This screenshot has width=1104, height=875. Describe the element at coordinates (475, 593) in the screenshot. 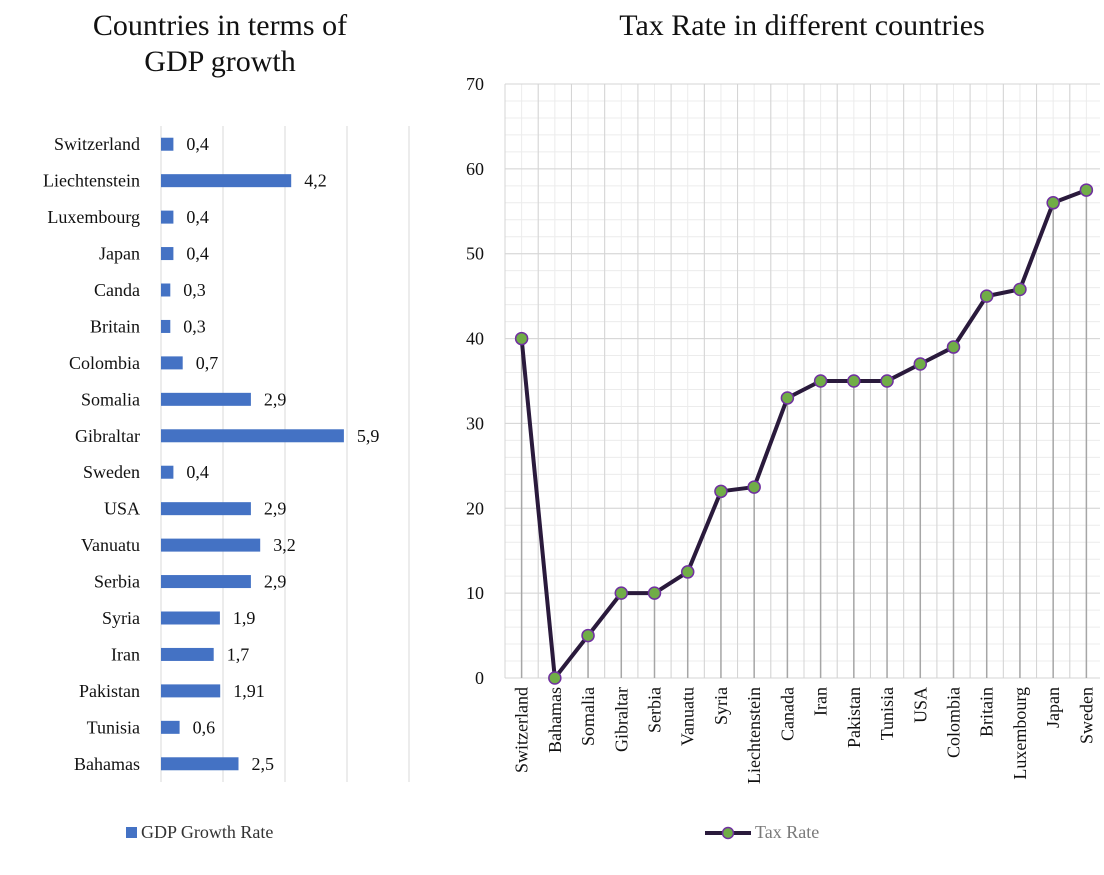

I see `tax-y-tick-label: 10` at that location.